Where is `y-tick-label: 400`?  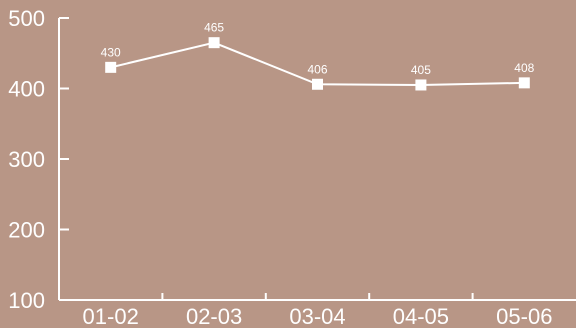
y-tick-label: 400 is located at coordinates (26, 89).